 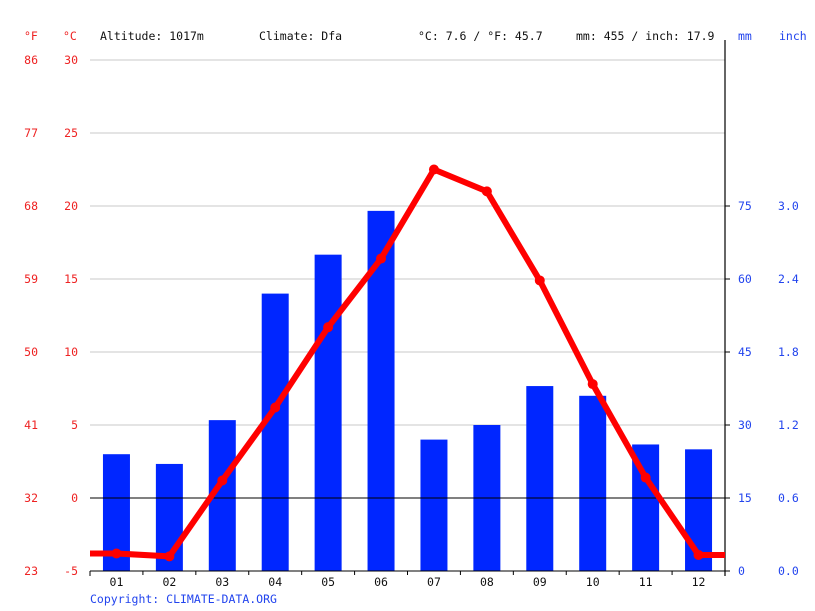 I want to click on average-temperature-label: °C: 7.6 / °F: 45.7, so click(x=480, y=36).